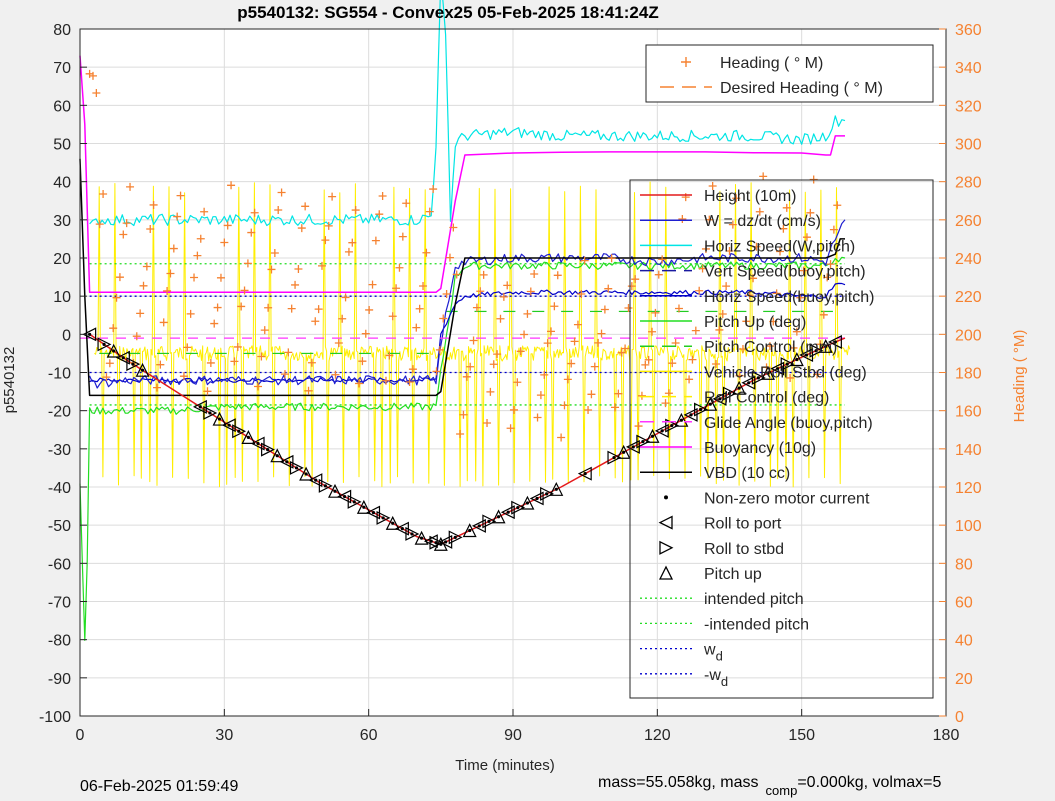 The width and height of the screenshot is (1055, 801). I want to click on legend-main-label: Horiz Speed(W,pitch), so click(779, 246).